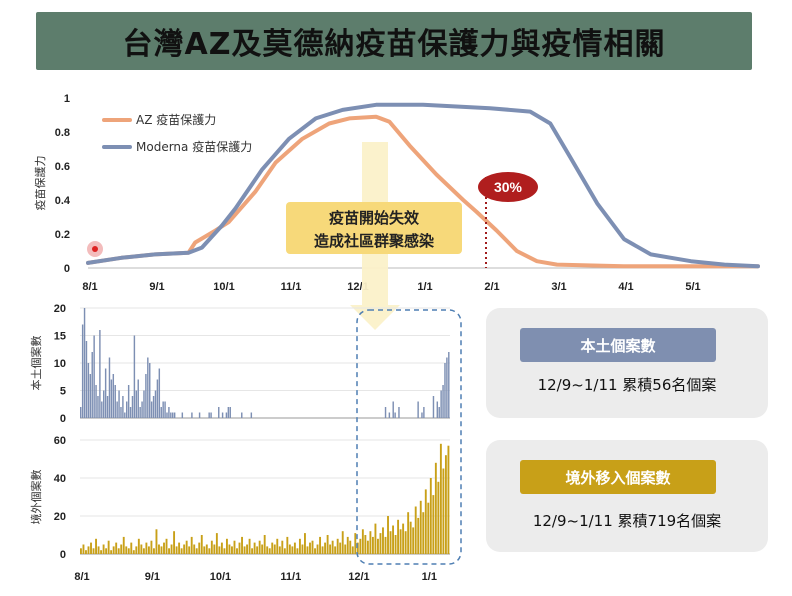 This screenshot has width=792, height=596. What do you see at coordinates (194, 146) in the screenshot?
I see `legend-label: Moderna 疫苗保護力` at bounding box center [194, 146].